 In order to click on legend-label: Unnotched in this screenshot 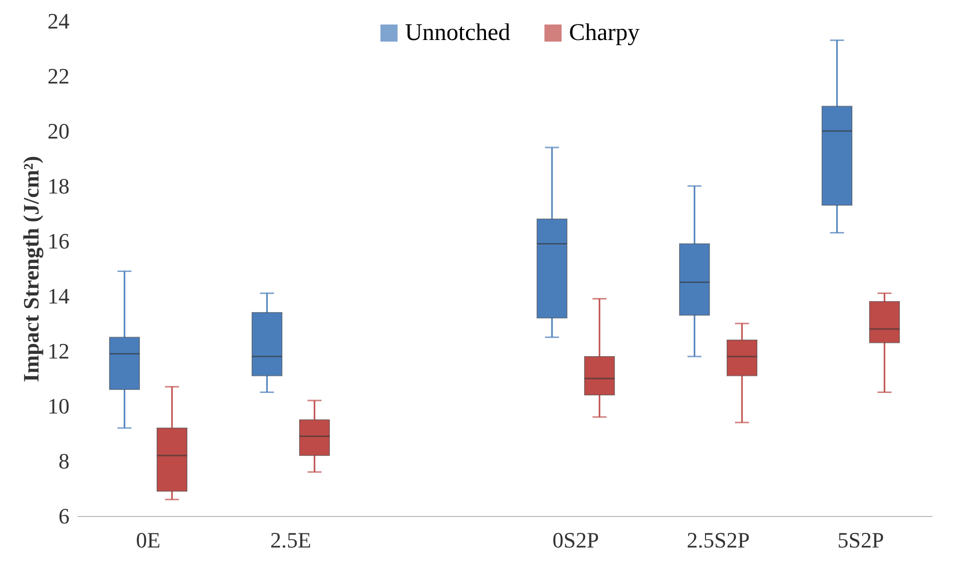, I will do `click(457, 33)`.